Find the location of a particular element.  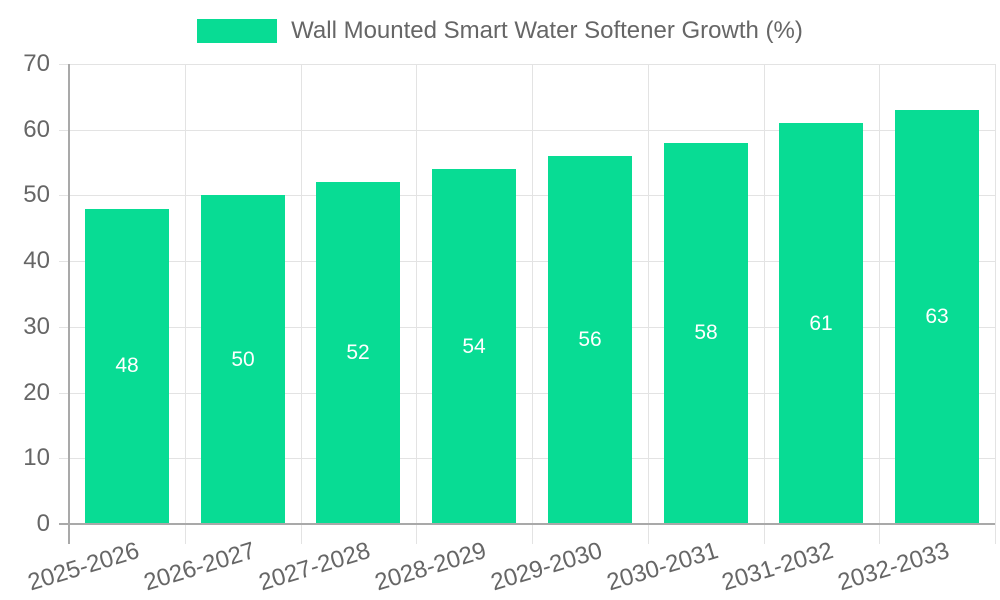

x-axis-label: 2025-2026 is located at coordinates (83, 567).